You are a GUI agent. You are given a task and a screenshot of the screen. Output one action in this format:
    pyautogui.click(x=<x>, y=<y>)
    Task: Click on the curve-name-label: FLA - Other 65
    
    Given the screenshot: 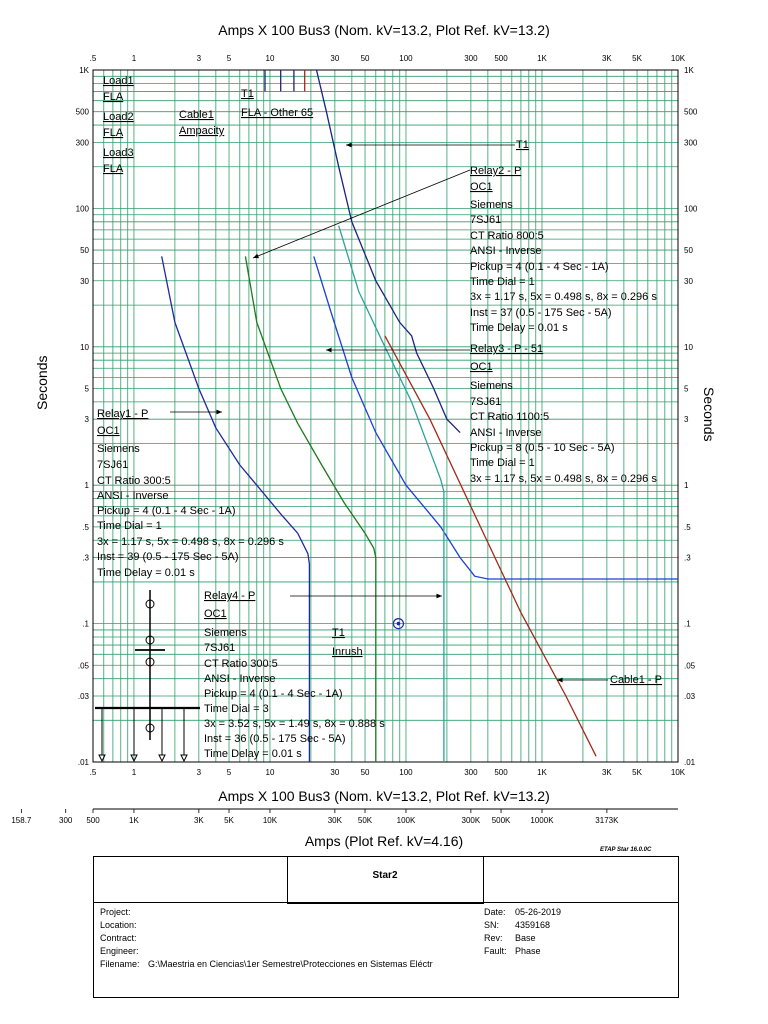 What is the action you would take?
    pyautogui.click(x=277, y=113)
    